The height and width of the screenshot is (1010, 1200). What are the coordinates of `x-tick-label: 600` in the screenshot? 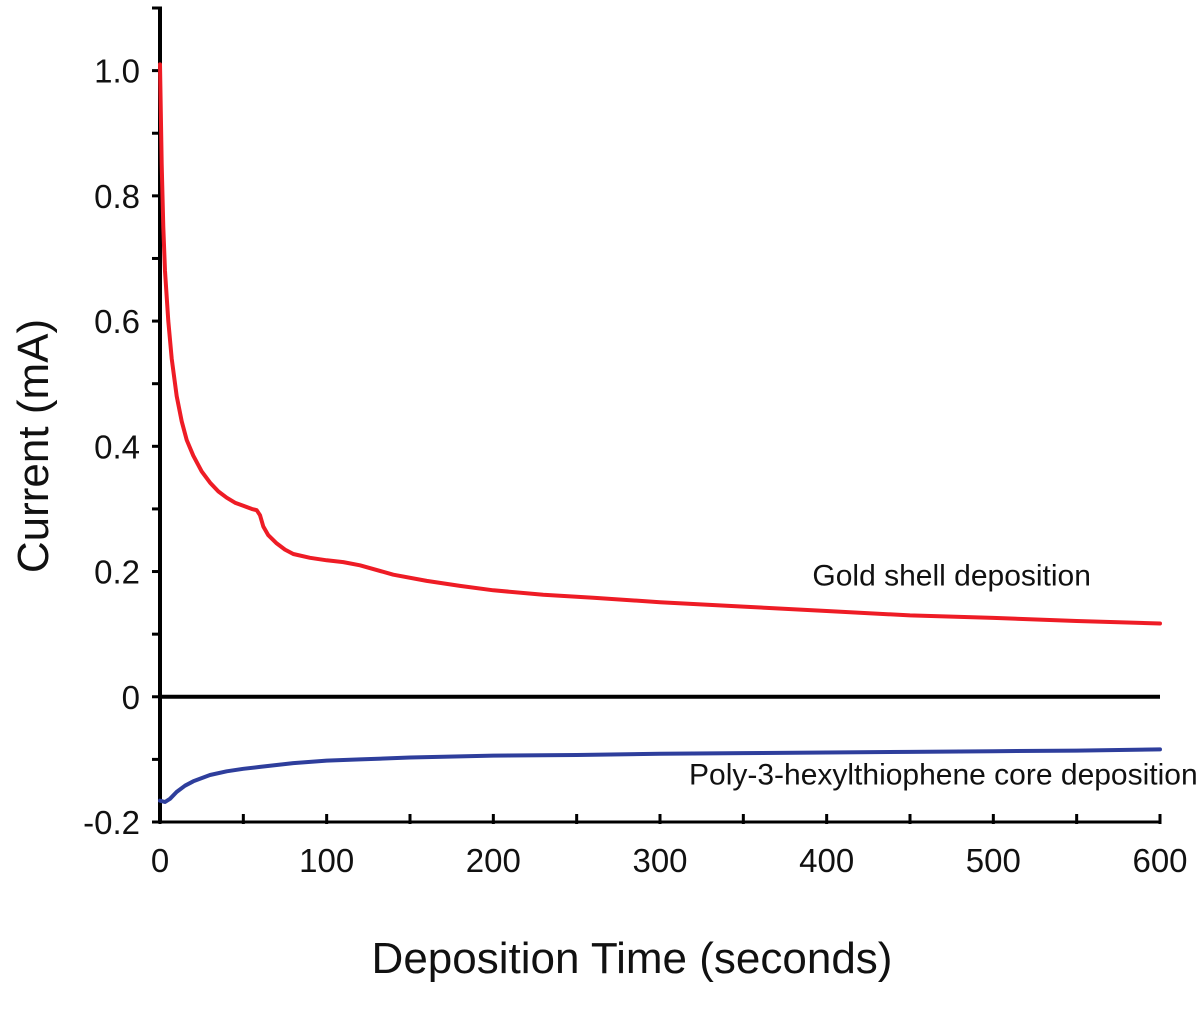 It's located at (1159, 860).